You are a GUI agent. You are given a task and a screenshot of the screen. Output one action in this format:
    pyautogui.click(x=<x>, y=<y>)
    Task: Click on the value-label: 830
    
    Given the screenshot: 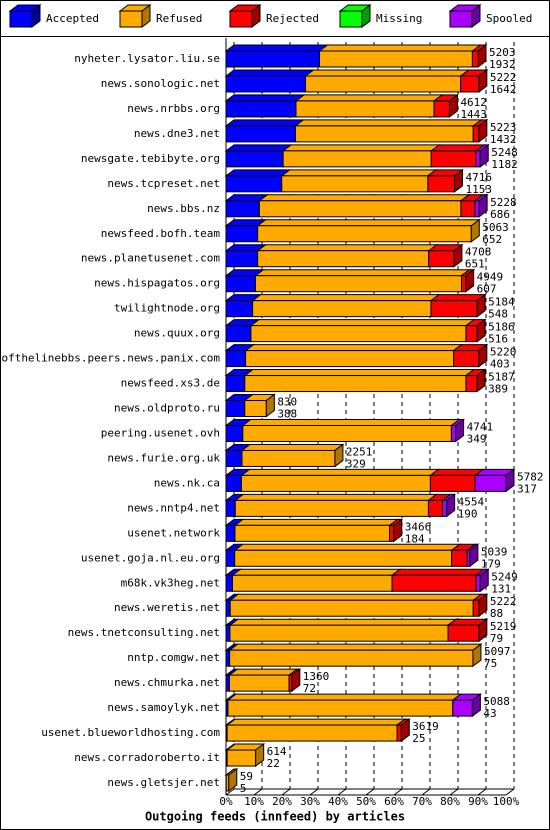 What is the action you would take?
    pyautogui.click(x=287, y=402)
    